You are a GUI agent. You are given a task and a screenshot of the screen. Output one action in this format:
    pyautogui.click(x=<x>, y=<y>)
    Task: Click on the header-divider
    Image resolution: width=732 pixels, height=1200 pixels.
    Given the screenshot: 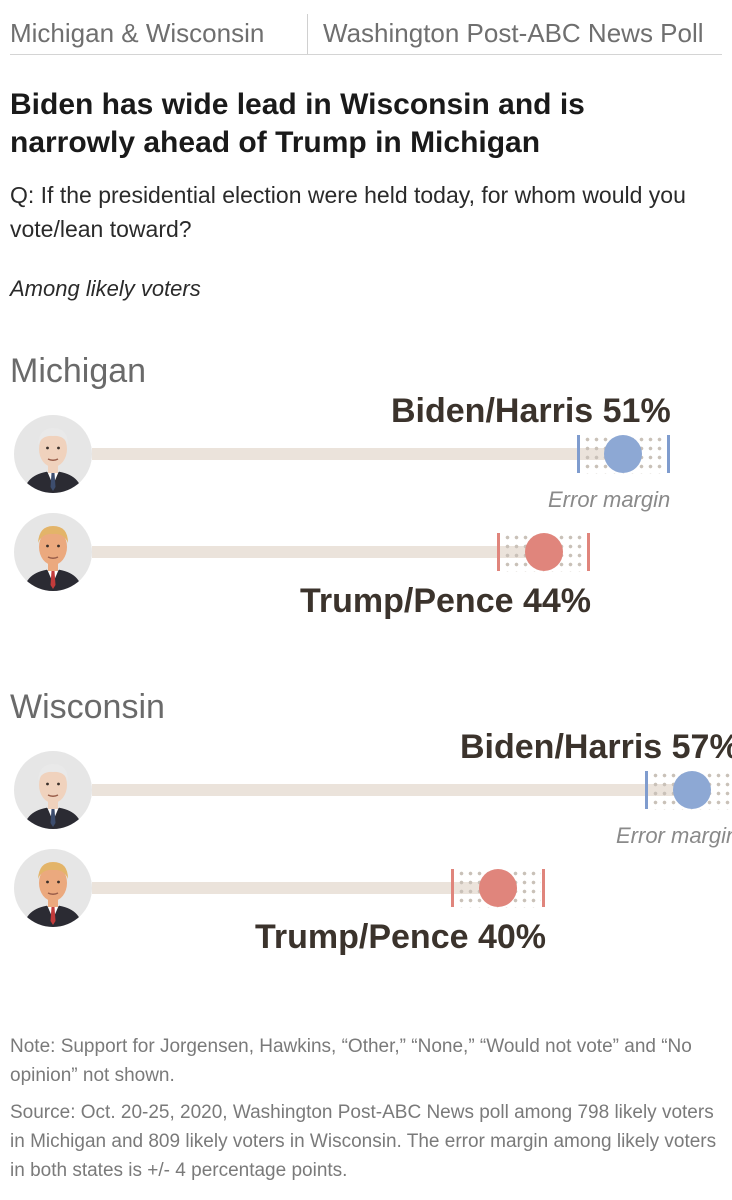 What is the action you would take?
    pyautogui.click(x=307, y=34)
    